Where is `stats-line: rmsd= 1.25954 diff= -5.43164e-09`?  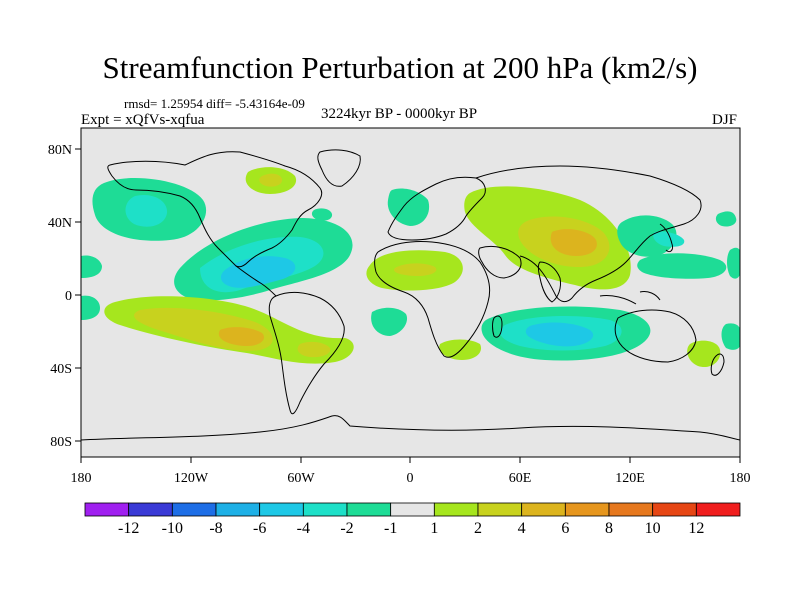 stats-line: rmsd= 1.25954 diff= -5.43164e-09 is located at coordinates (214, 103).